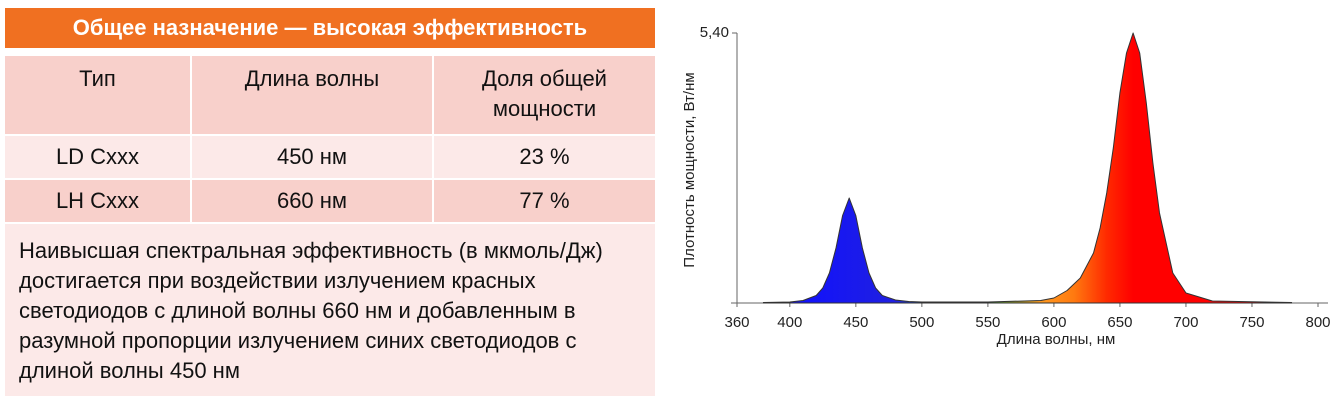  Describe the element at coordinates (1053, 322) in the screenshot. I see `x-tick-label: 600` at that location.